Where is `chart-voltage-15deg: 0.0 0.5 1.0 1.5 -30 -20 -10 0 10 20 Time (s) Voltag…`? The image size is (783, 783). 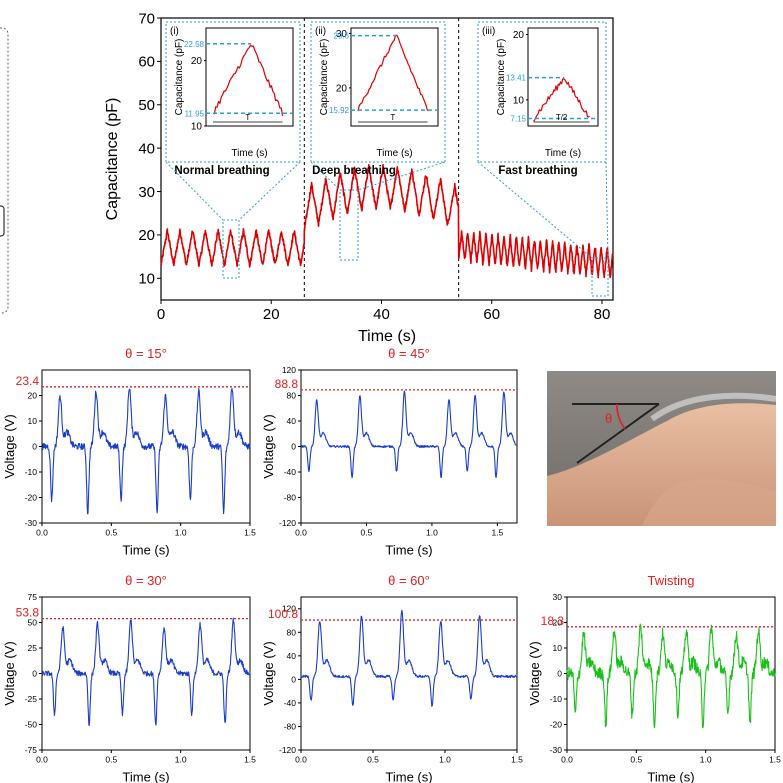 chart-voltage-15deg: 0.0 0.5 1.0 1.5 -30 -20 -10 0 10 20 Time (s) Voltag… is located at coordinates (129, 452).